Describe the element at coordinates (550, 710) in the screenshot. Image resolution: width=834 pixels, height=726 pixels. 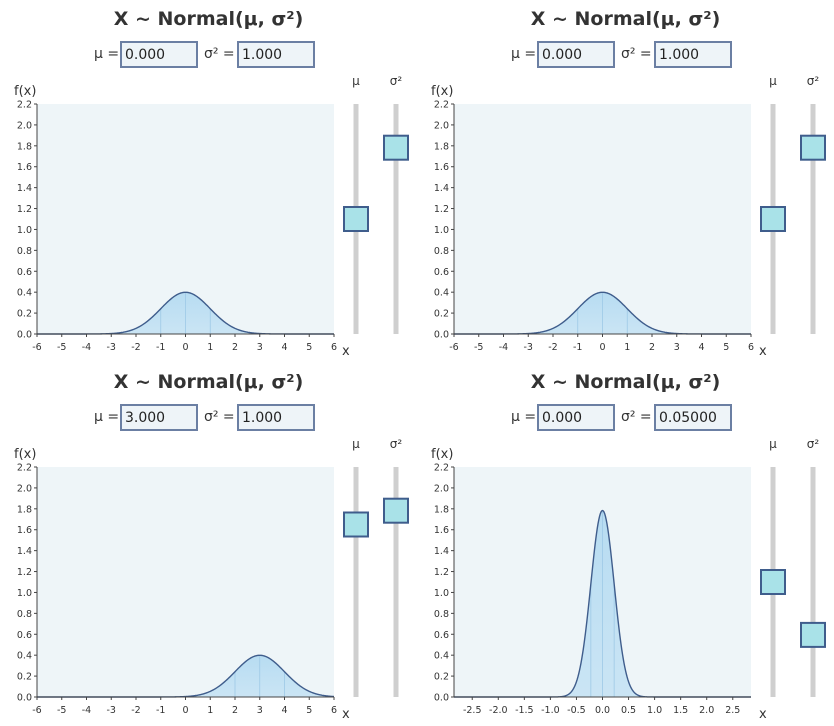
I see `x-tick-label: -1.0` at that location.